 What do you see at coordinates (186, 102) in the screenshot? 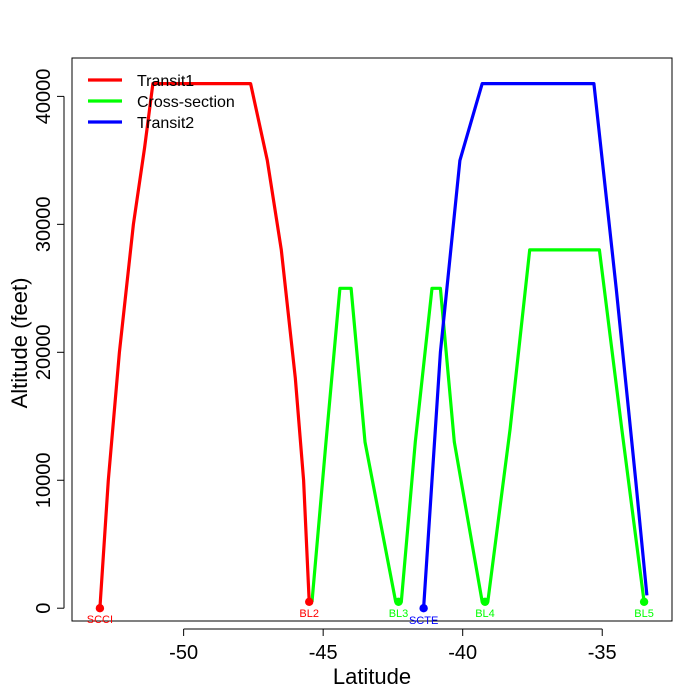
I see `legend-label-cross-section: Cross-section` at bounding box center [186, 102].